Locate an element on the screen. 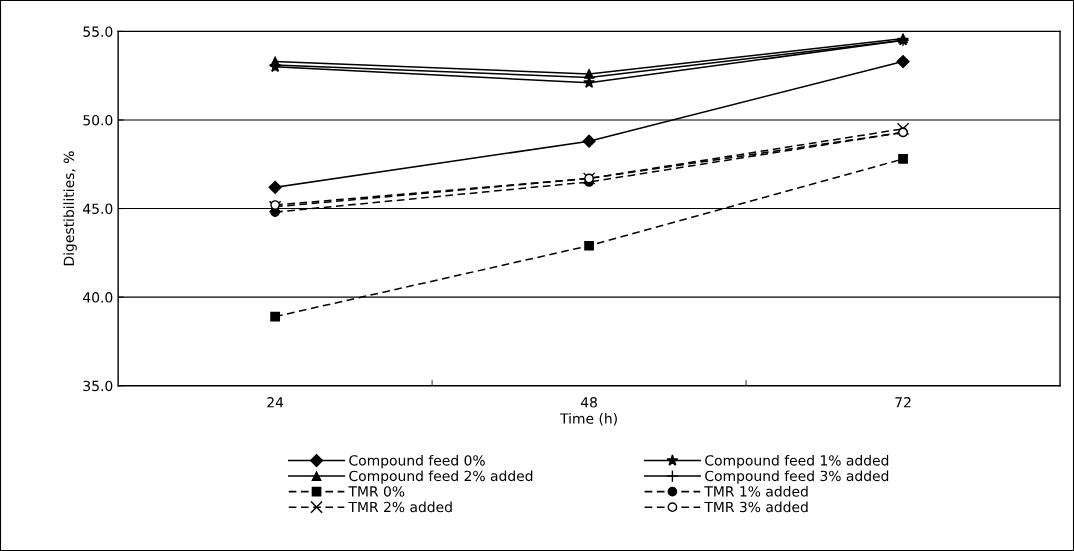  legend-label: Compound feed 1% added is located at coordinates (797, 461).